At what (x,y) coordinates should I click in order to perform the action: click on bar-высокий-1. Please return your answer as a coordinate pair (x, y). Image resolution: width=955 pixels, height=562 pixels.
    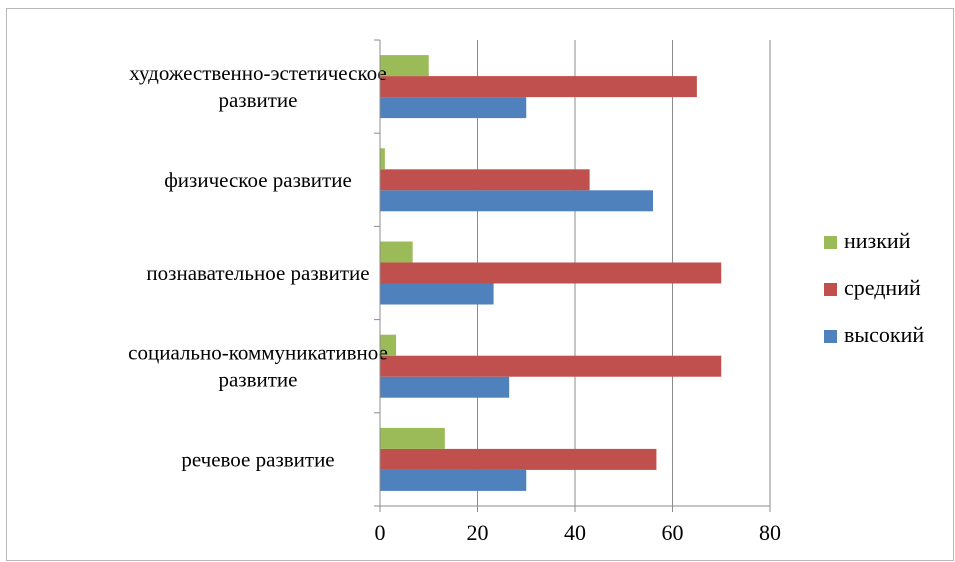
    Looking at the image, I should click on (445, 387).